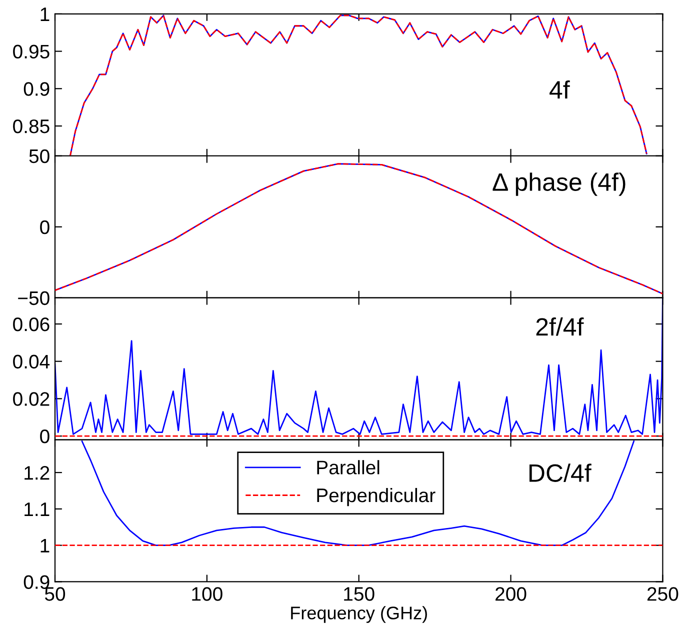 This screenshot has width=679, height=633. I want to click on y-tick-label: 0.02, so click(31, 399).